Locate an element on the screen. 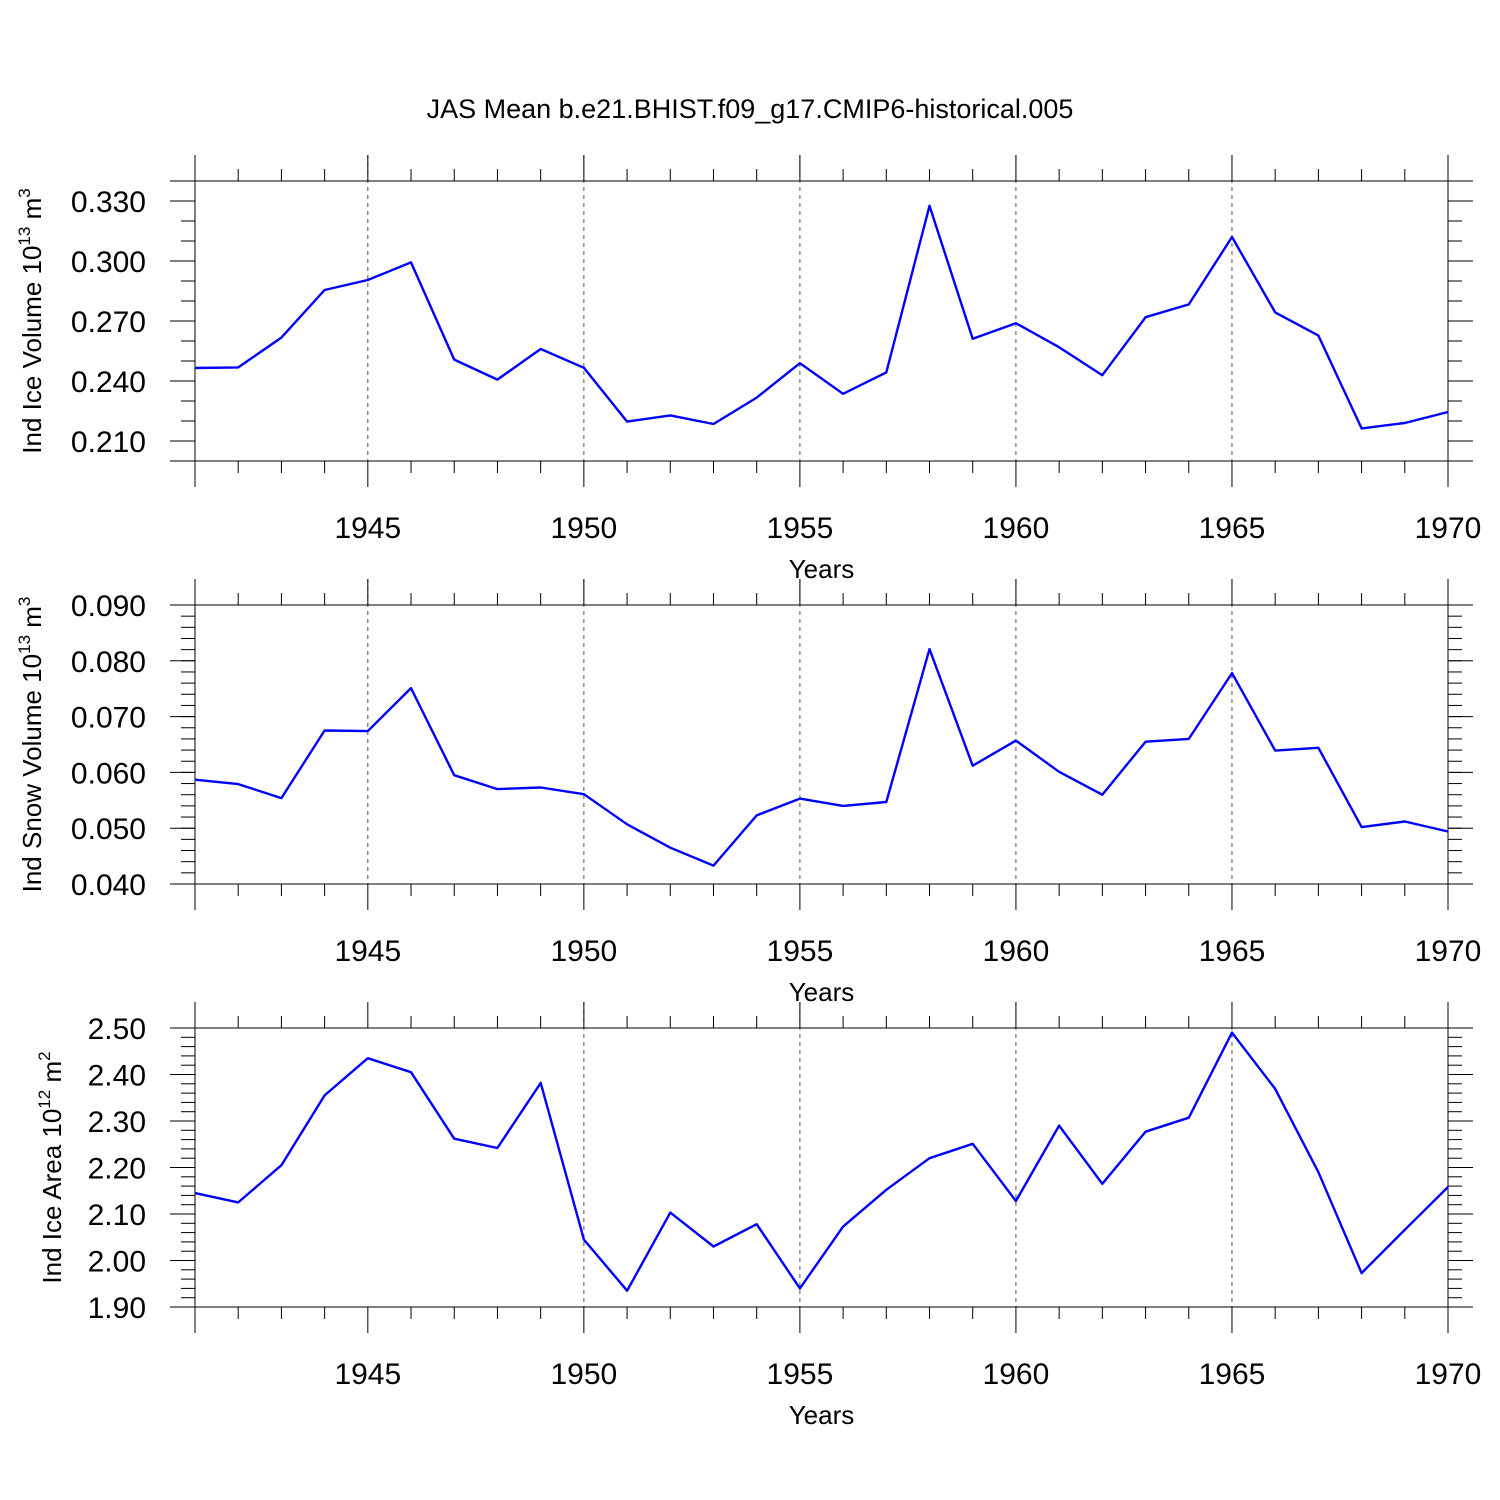 Image resolution: width=1500 pixels, height=1500 pixels. y-tick-label: 2.10 is located at coordinates (117, 1215).